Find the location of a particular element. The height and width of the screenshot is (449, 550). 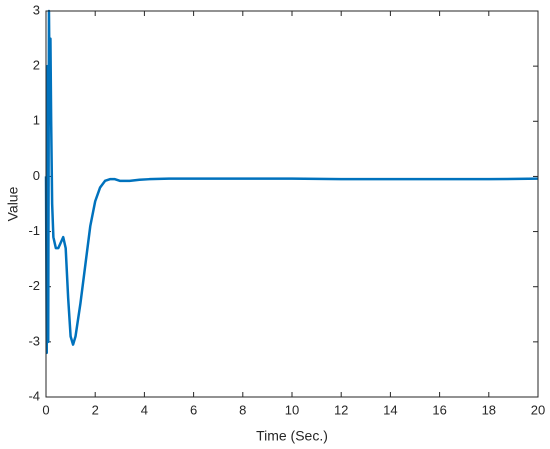

y-tick-label: -4 is located at coordinates (34, 395).